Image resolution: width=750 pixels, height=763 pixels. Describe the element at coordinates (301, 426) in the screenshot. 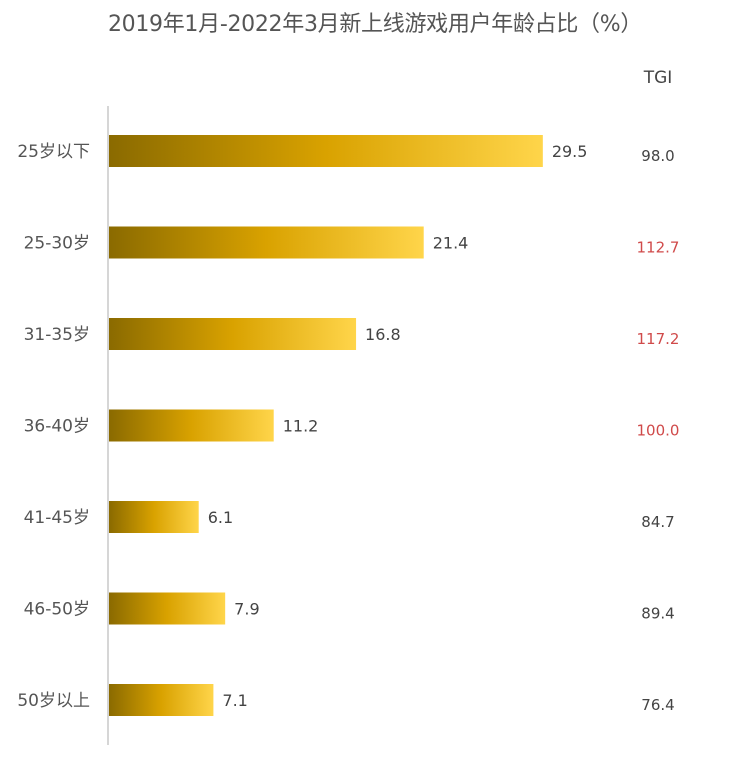

I see `value-label: 11.2` at that location.